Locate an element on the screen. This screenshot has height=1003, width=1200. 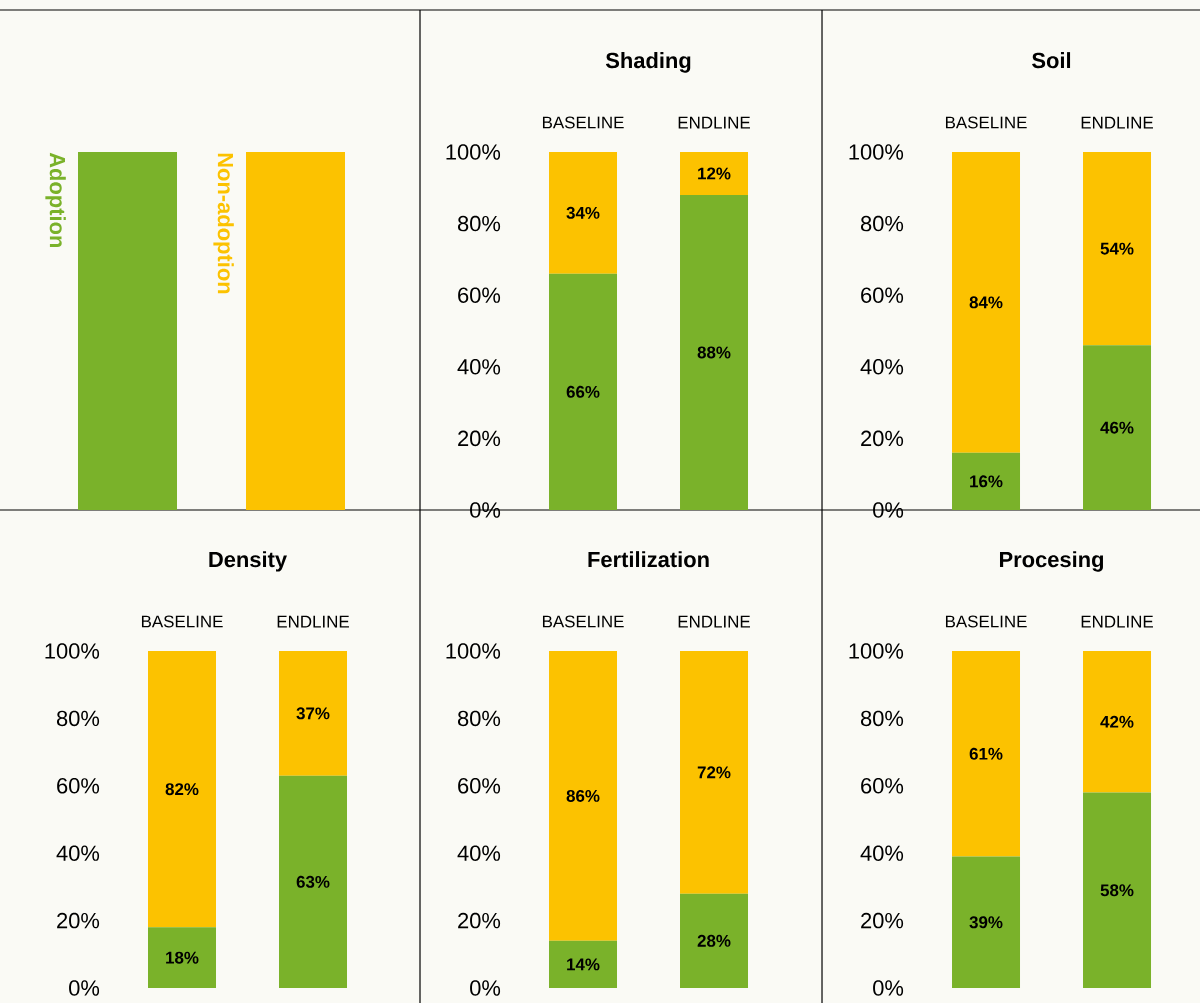
data-label: 88% is located at coordinates (714, 352).